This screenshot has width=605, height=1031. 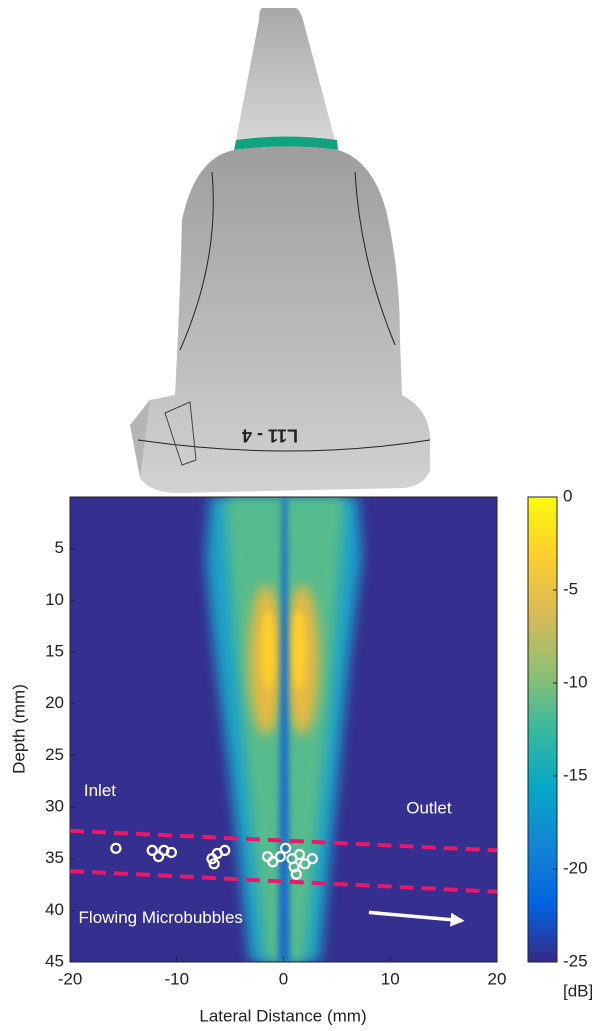 I want to click on x-tick-label: 0, so click(x=283, y=978).